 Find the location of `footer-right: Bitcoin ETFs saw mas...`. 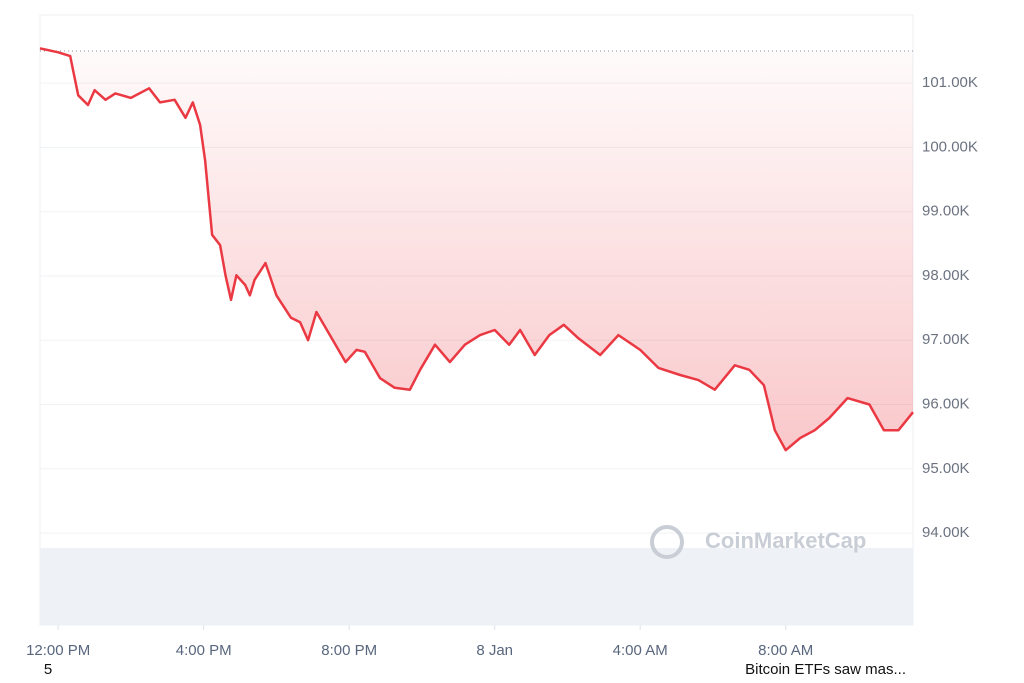

footer-right: Bitcoin ETFs saw mas... is located at coordinates (825, 669).